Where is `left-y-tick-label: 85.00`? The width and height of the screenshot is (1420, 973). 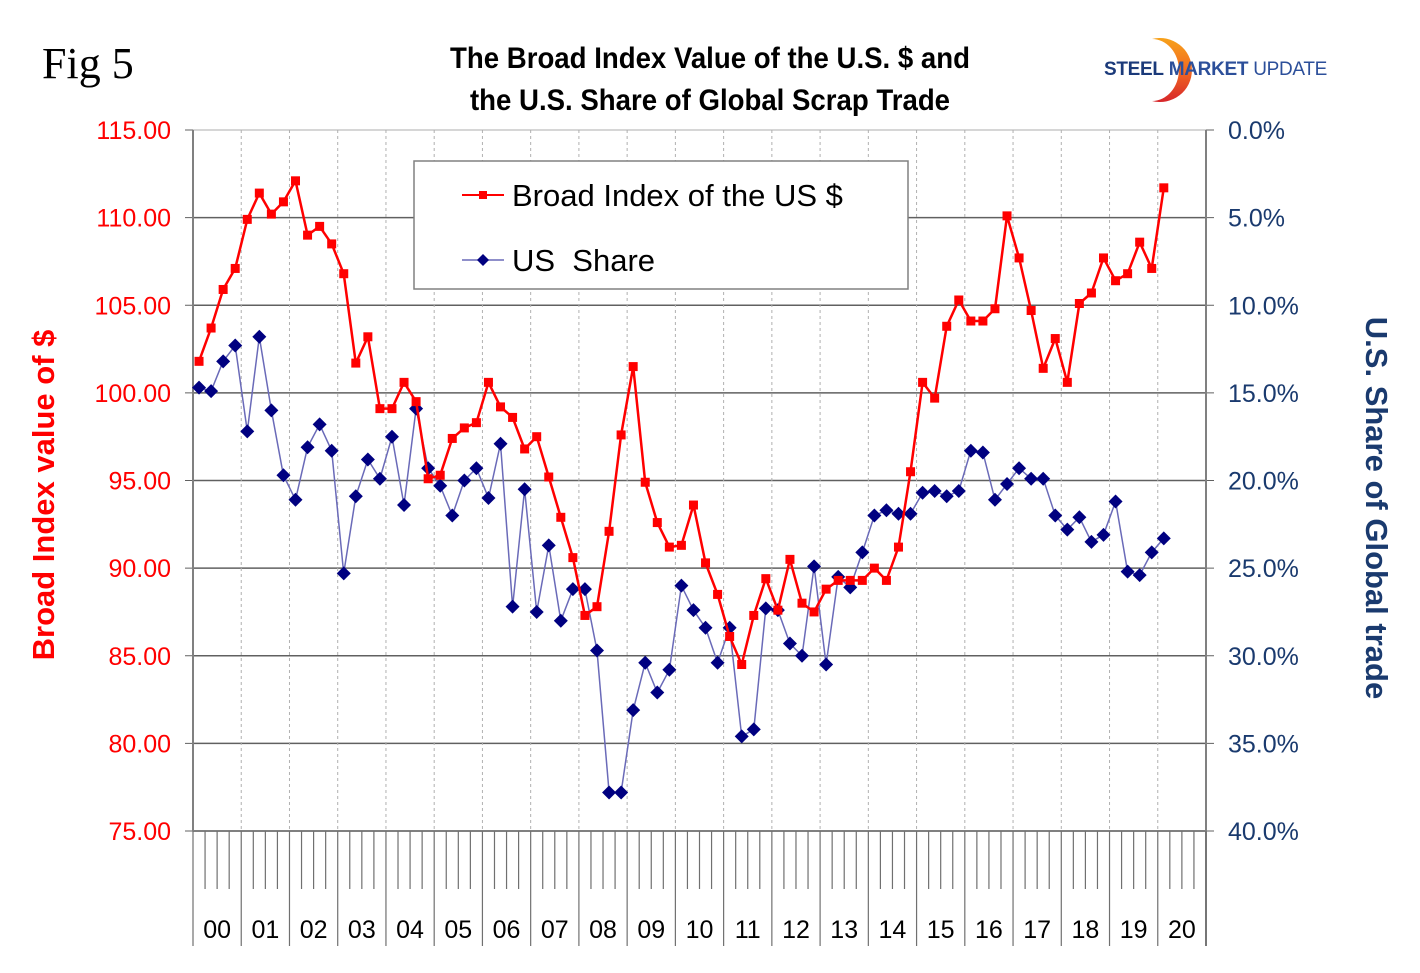
left-y-tick-label: 85.00 is located at coordinates (139, 657).